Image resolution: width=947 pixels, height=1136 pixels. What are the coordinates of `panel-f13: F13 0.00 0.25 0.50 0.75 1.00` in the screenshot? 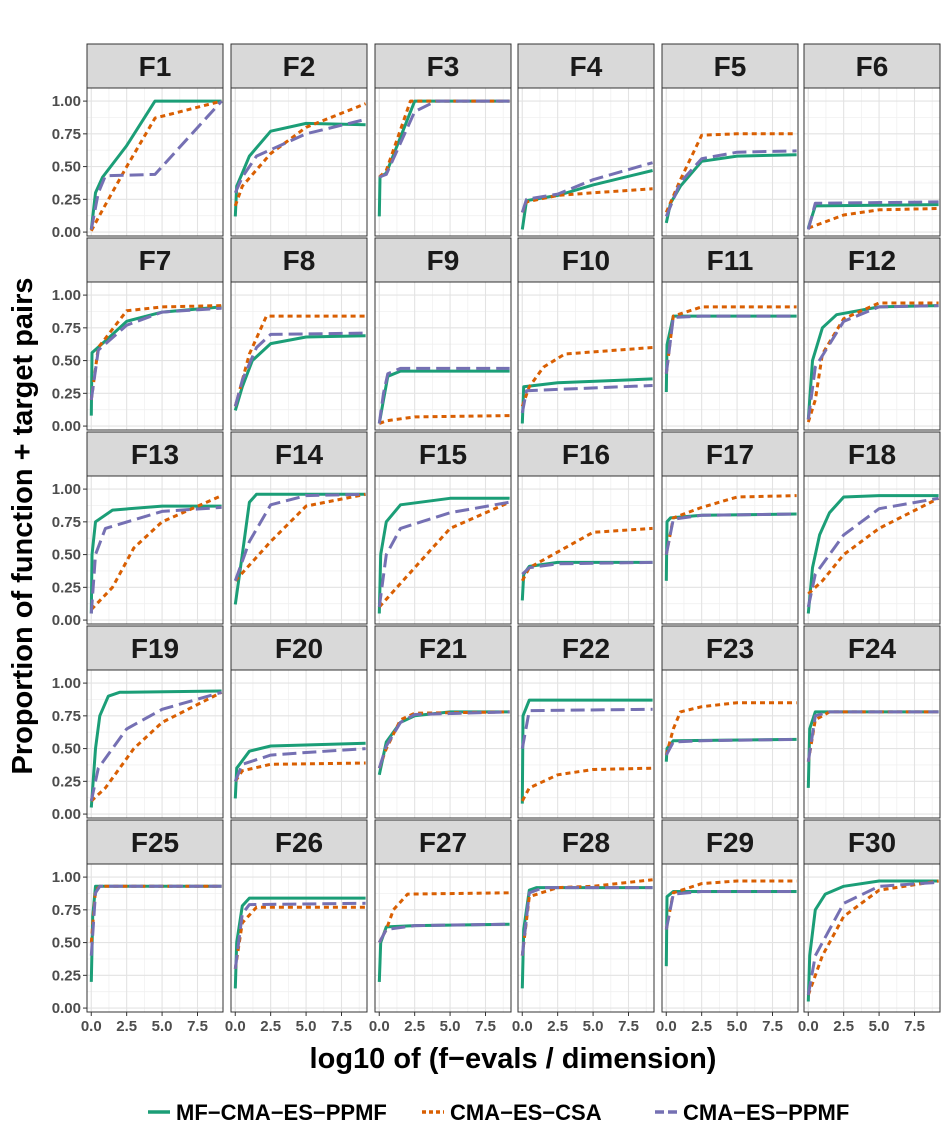 It's located at (138, 530).